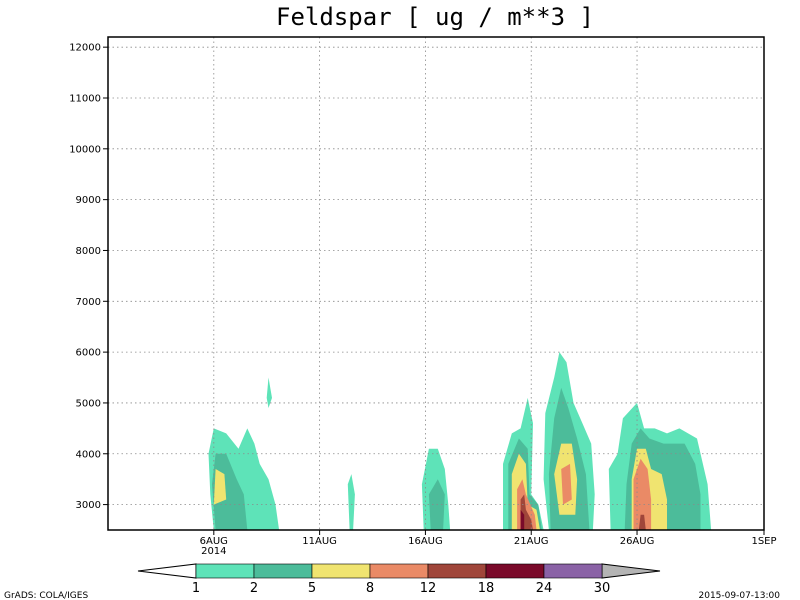 The image size is (800, 600). Describe the element at coordinates (399, 579) in the screenshot. I see `colorbar-legend: 1 2 5 8 12 18 24 30` at that location.